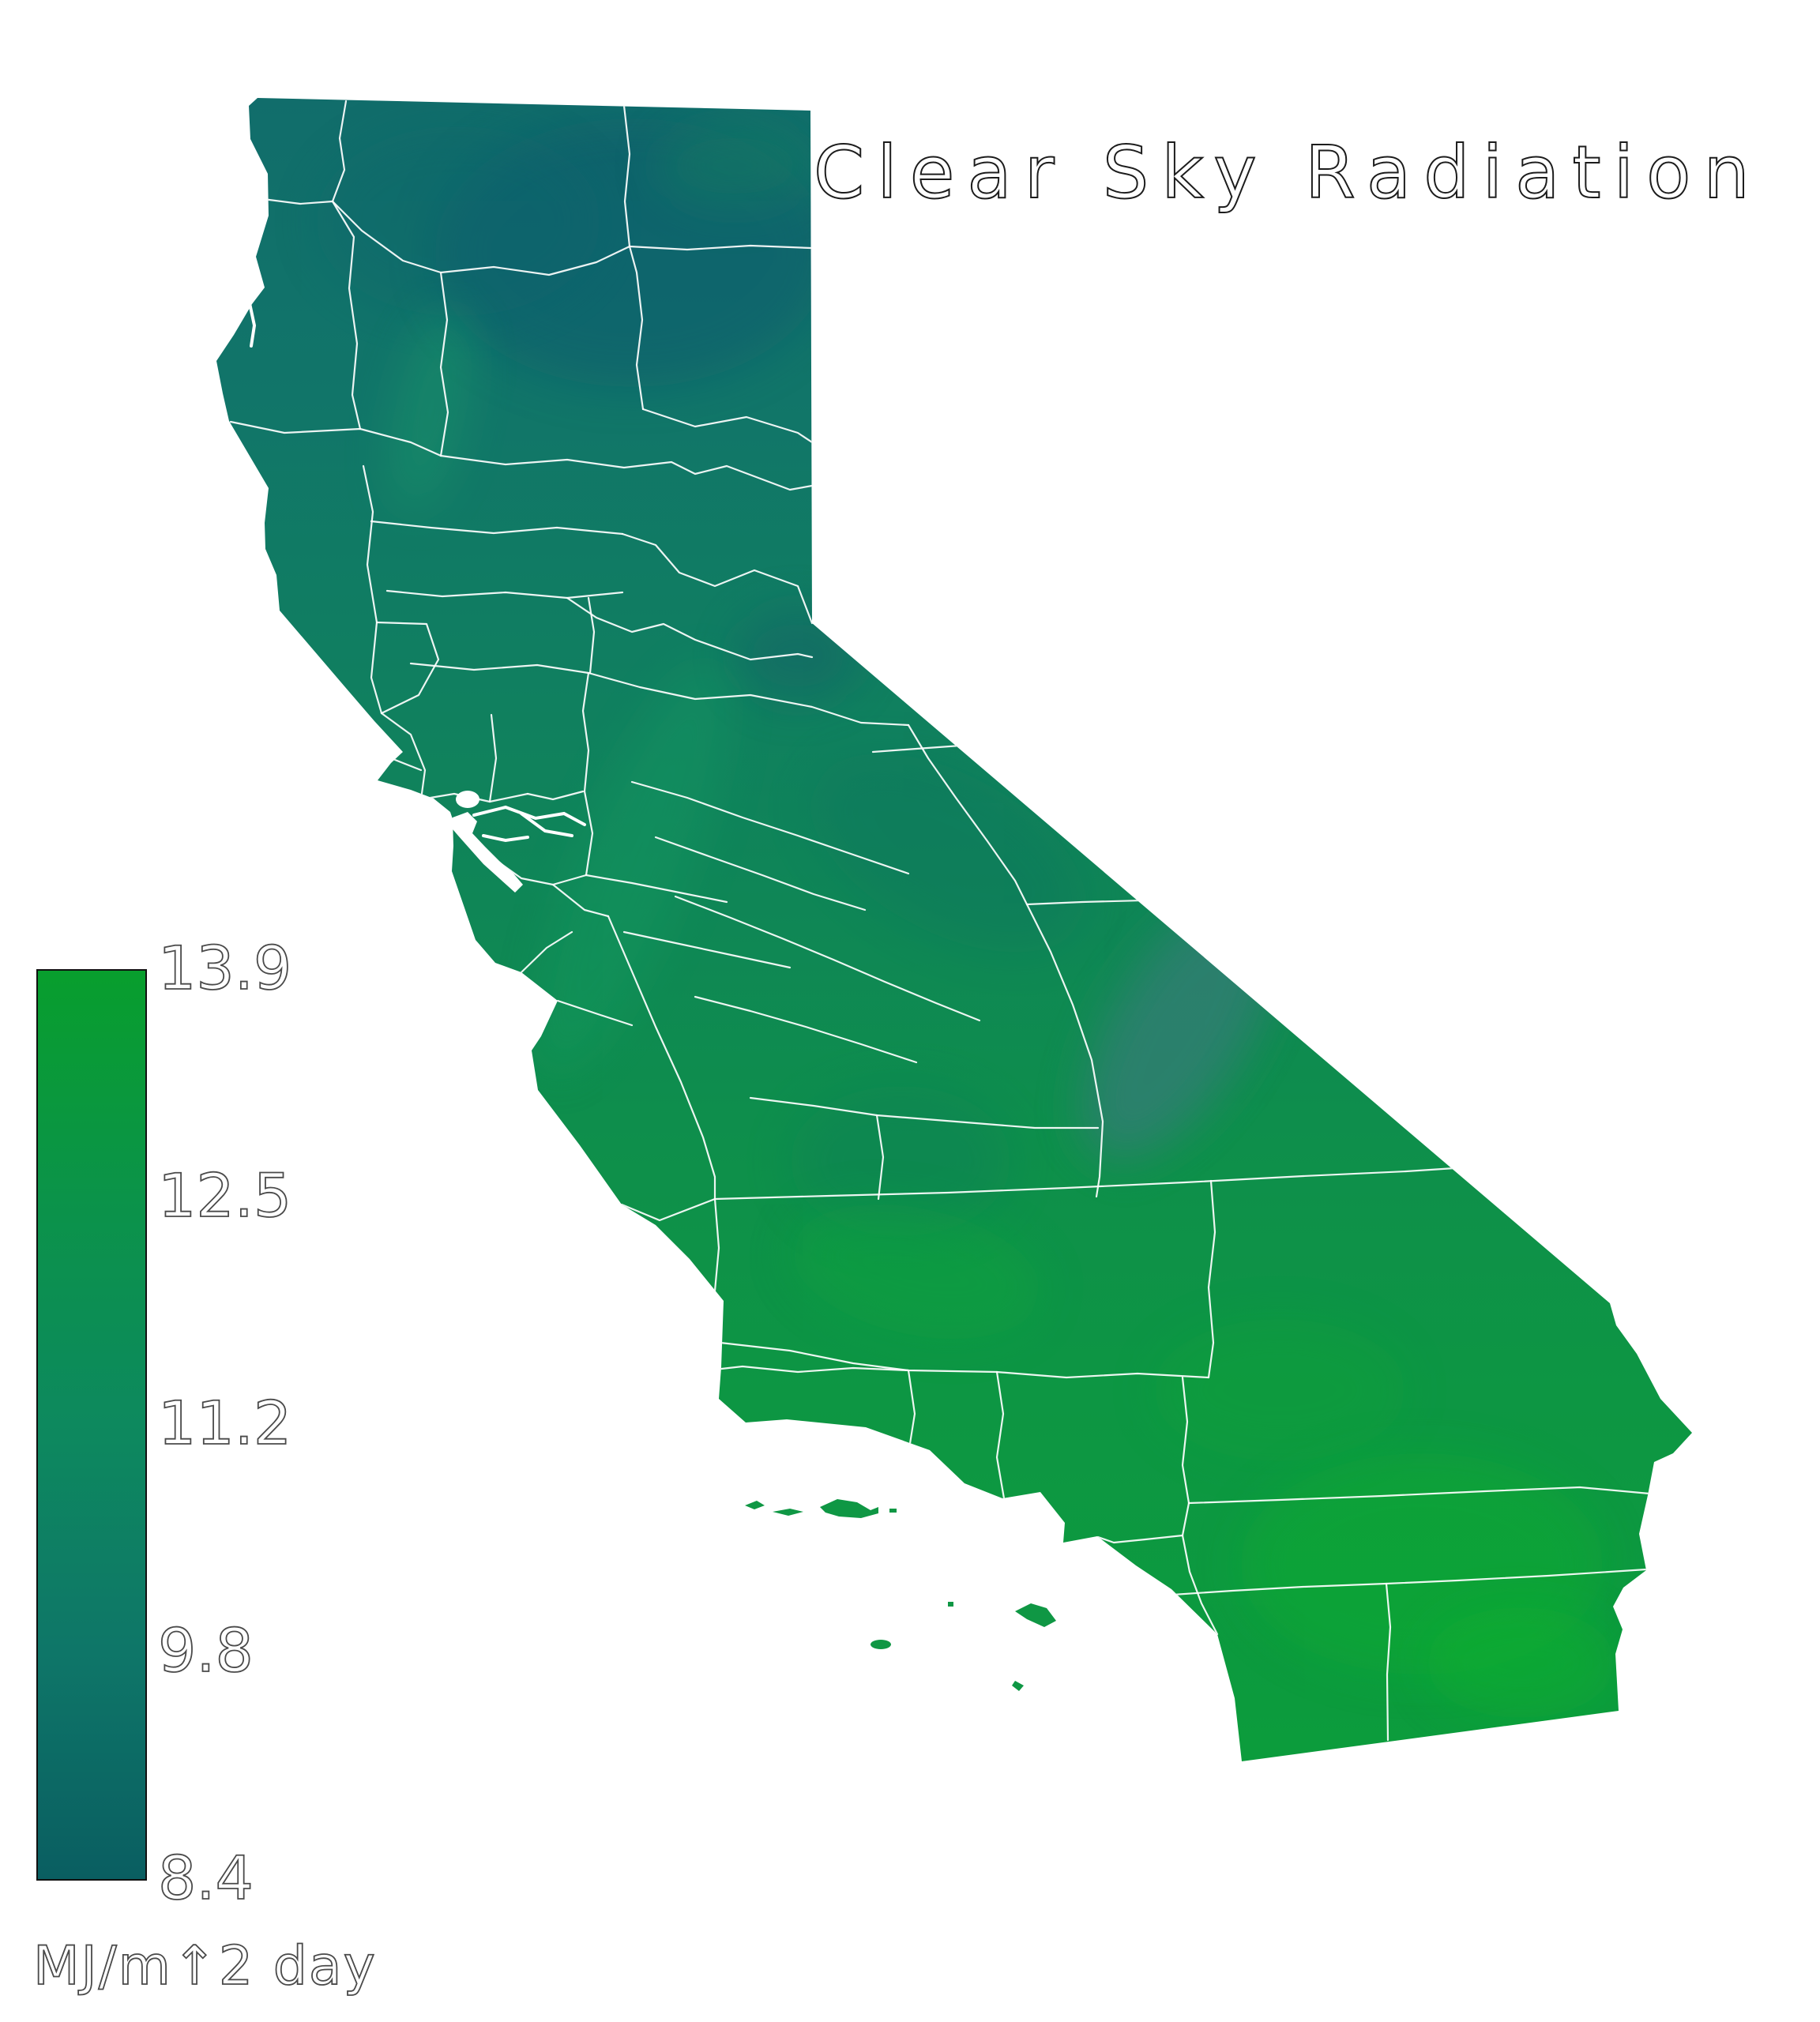  I want to click on delta-channels, so click(529, 824).